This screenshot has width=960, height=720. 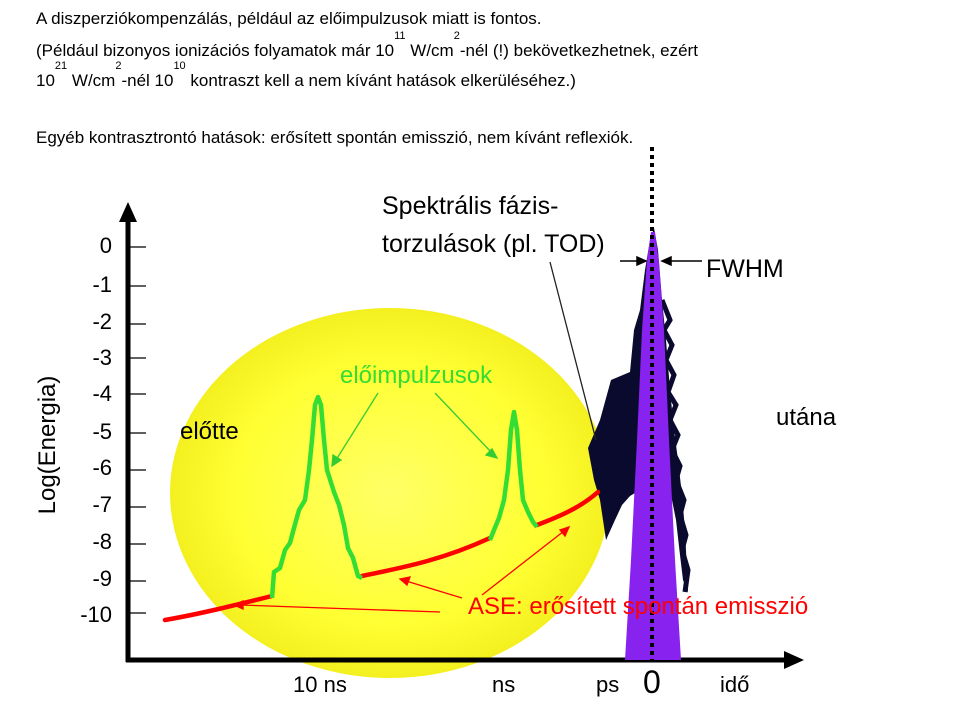 What do you see at coordinates (493, 244) in the screenshot?
I see `spectral-label-line-2: torzulások (pl. TOD)` at bounding box center [493, 244].